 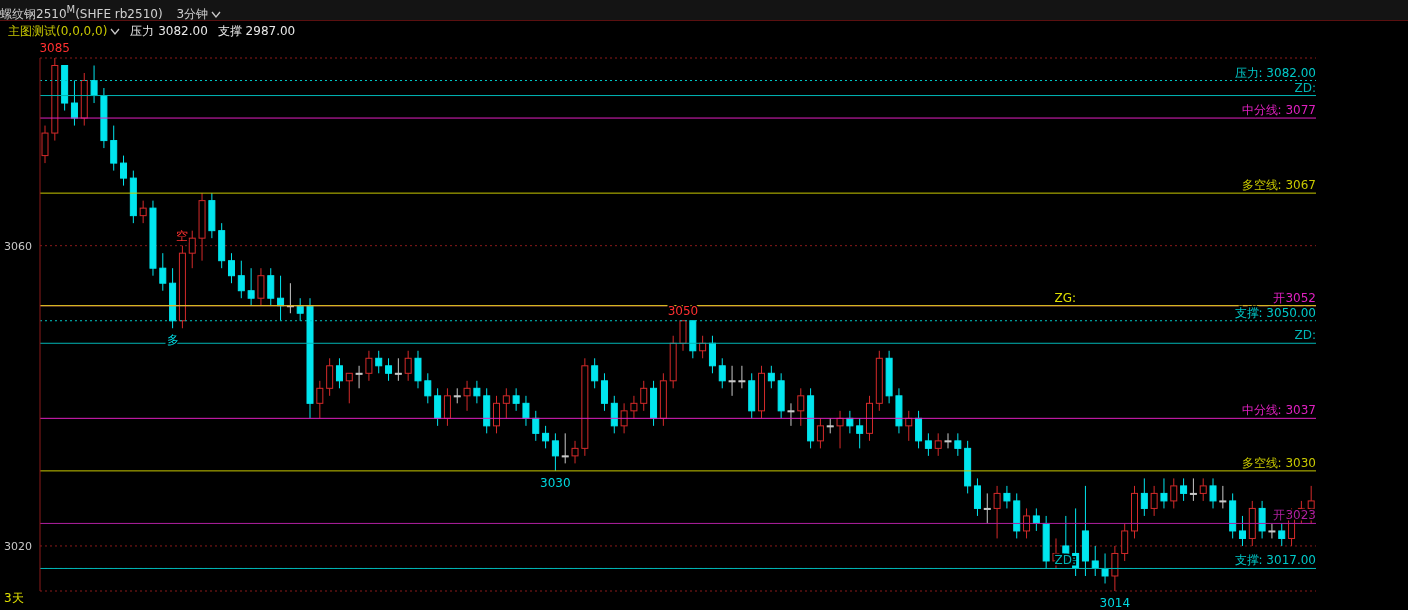 I want to click on annotation: 3014, so click(x=1115, y=603).